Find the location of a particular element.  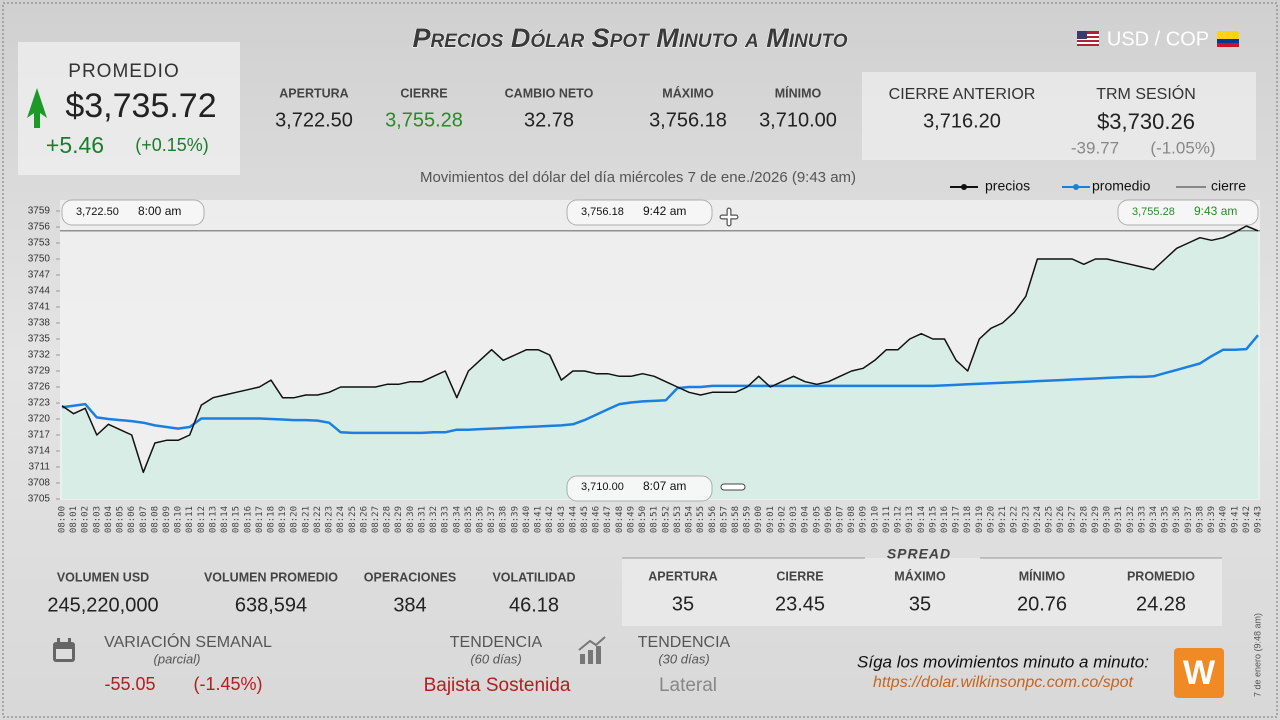

x-tick-label: 08:12 is located at coordinates (202, 519).